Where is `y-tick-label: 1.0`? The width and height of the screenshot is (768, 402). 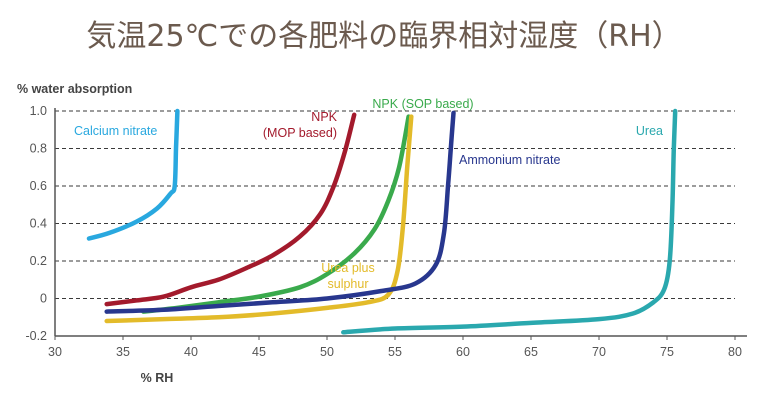 y-tick-label: 1.0 is located at coordinates (38, 111).